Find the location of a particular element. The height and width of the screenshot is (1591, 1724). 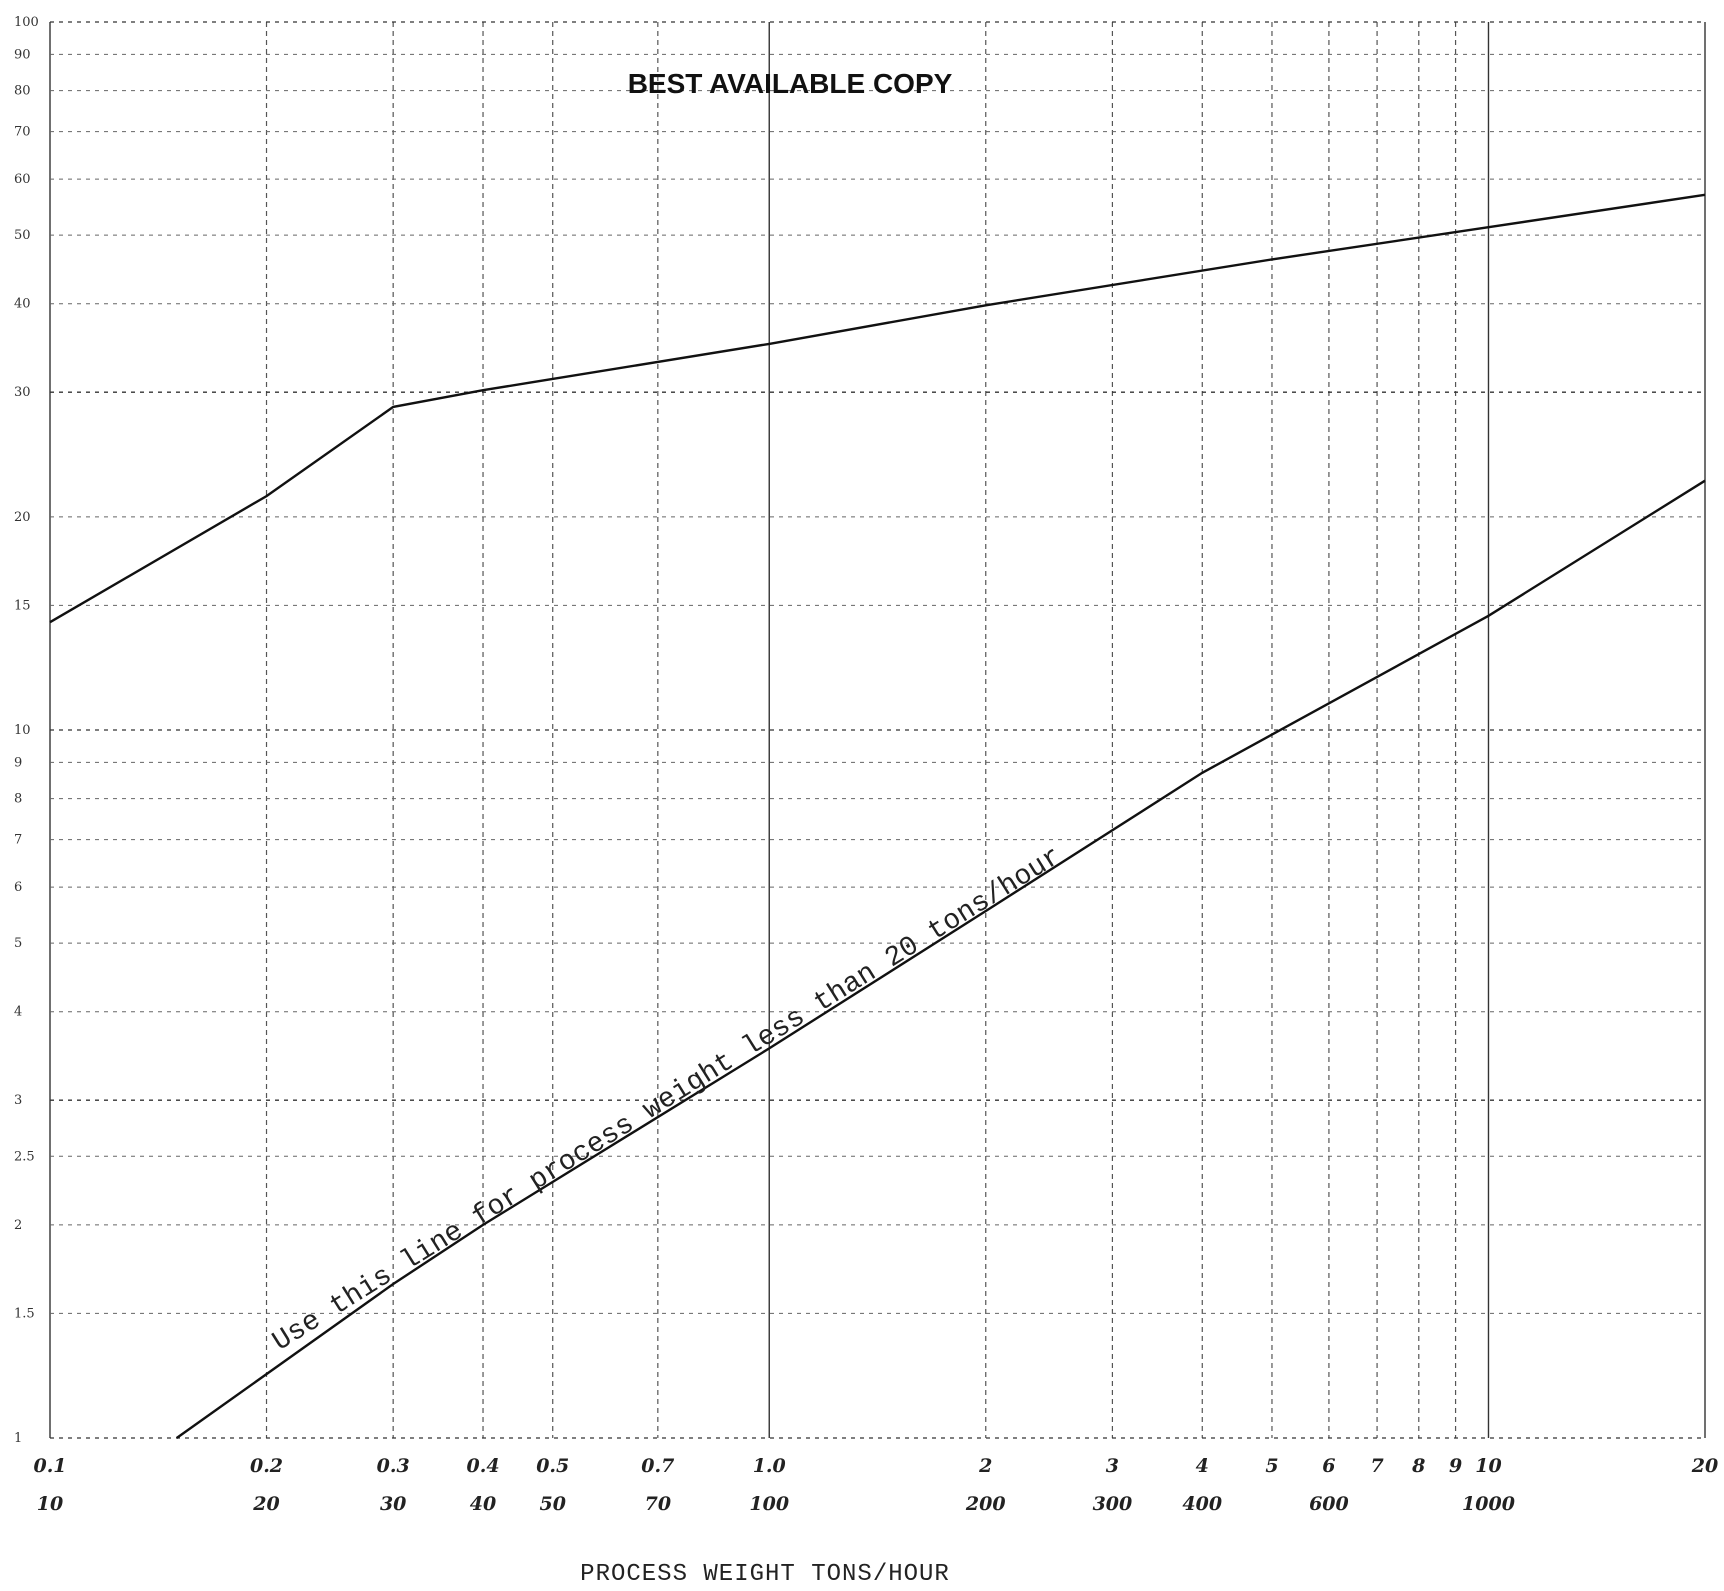

x-tick-label-upper: 0.7 is located at coordinates (657, 1466).